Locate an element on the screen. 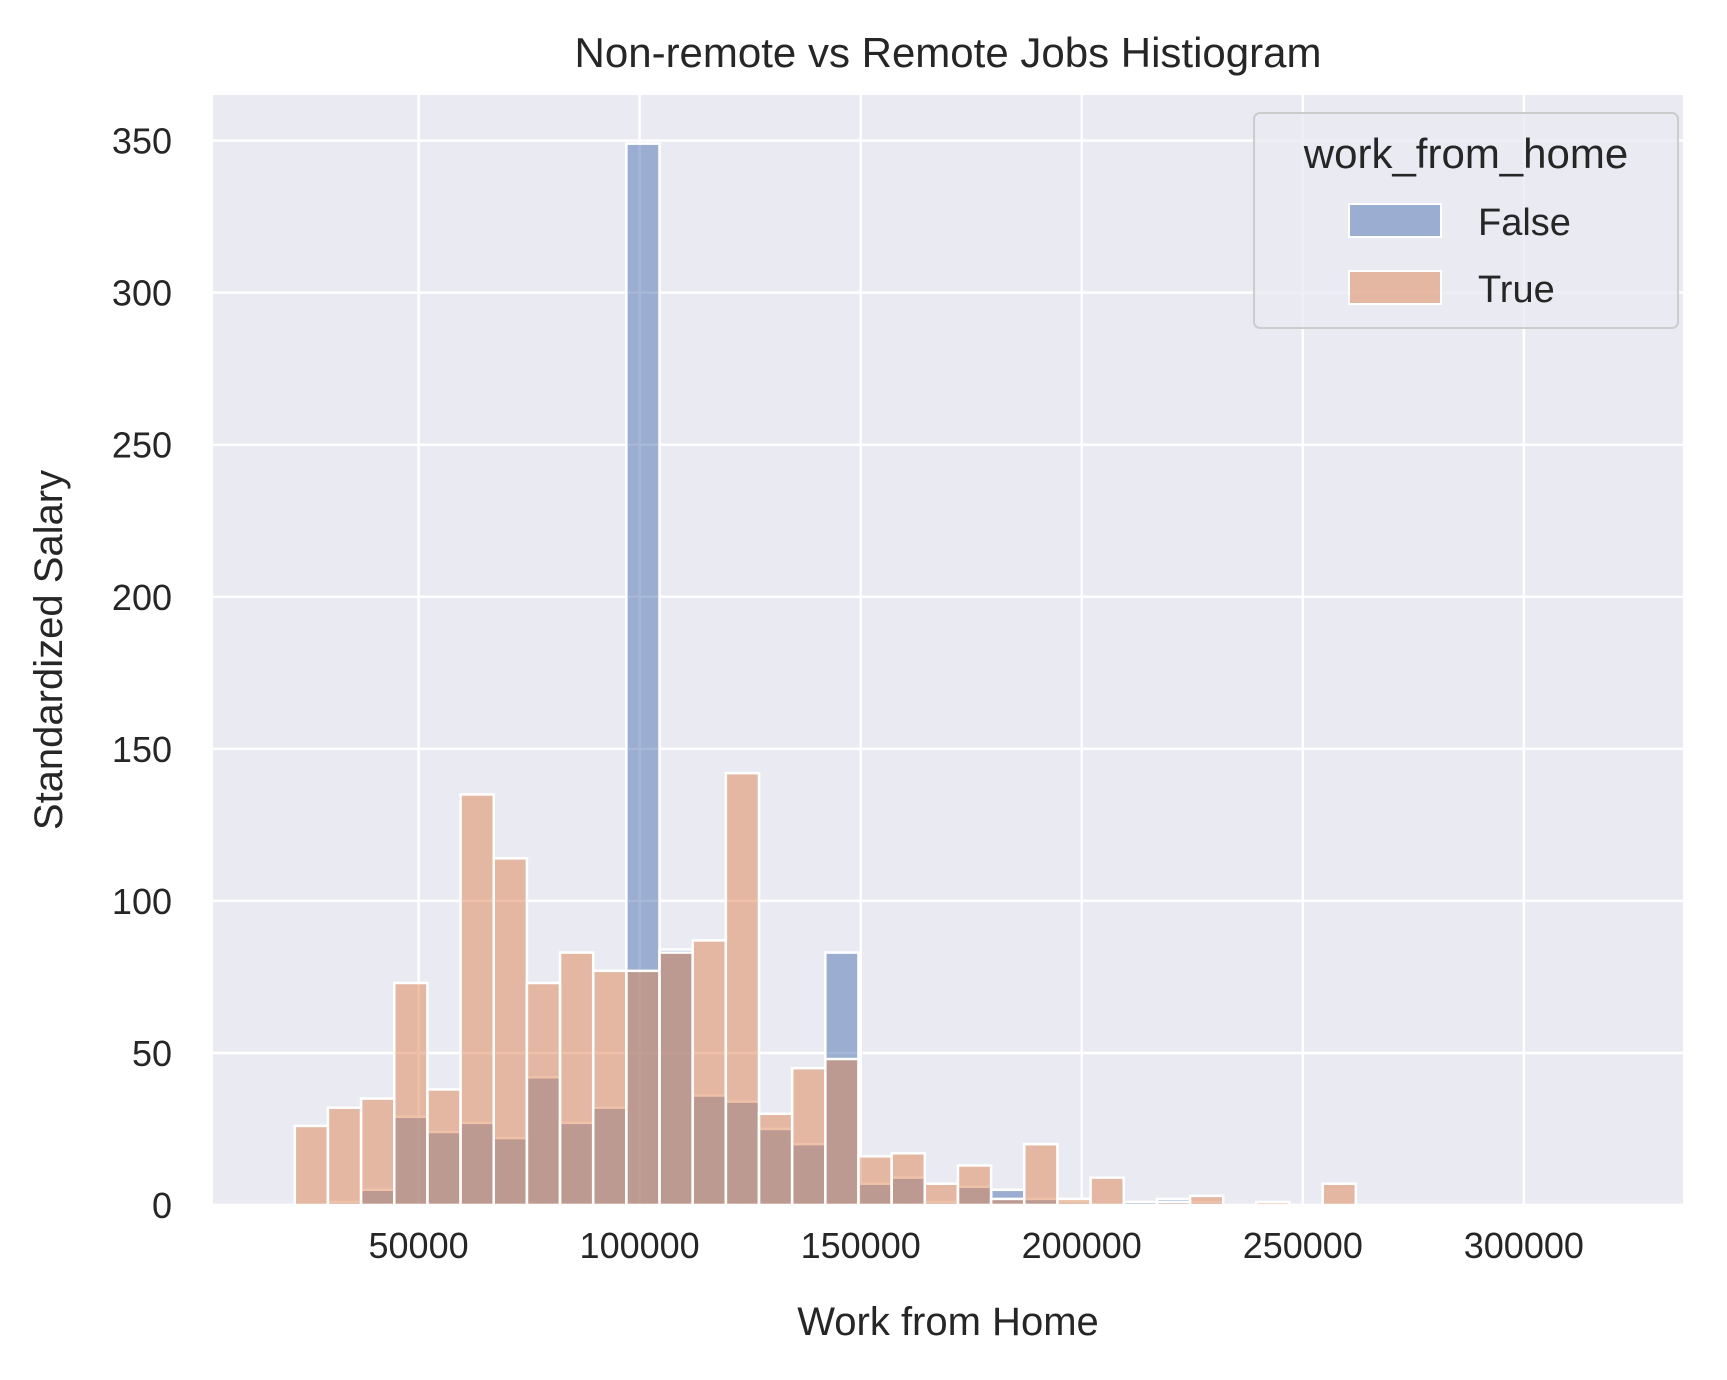  y-tick-label: 200 is located at coordinates (142, 597).